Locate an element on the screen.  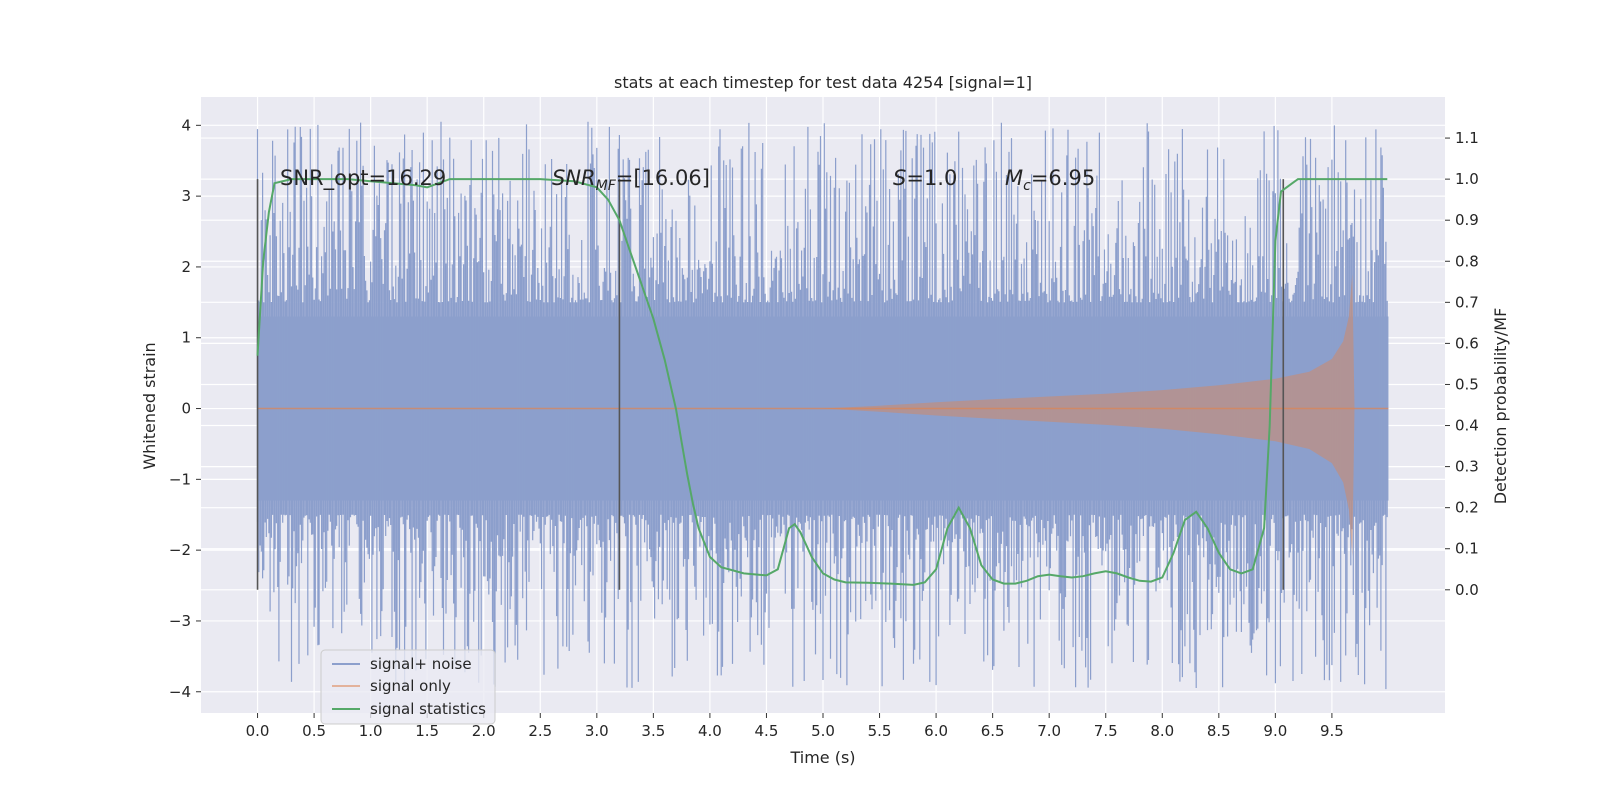
y-tick-label-3: −1 is located at coordinates (180, 479).